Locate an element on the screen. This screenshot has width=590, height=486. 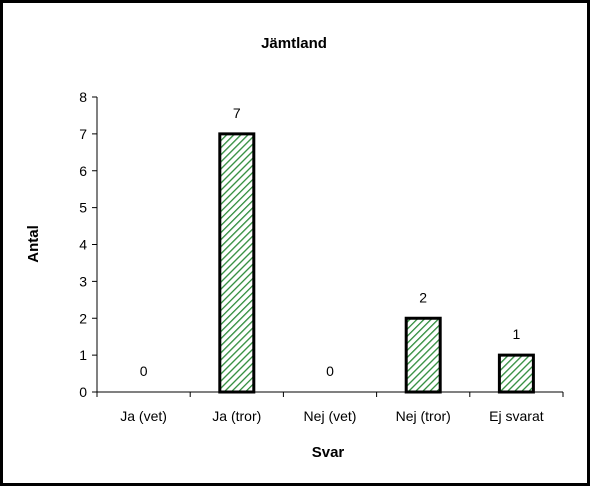
y-tick-label: 5 is located at coordinates (83, 208).